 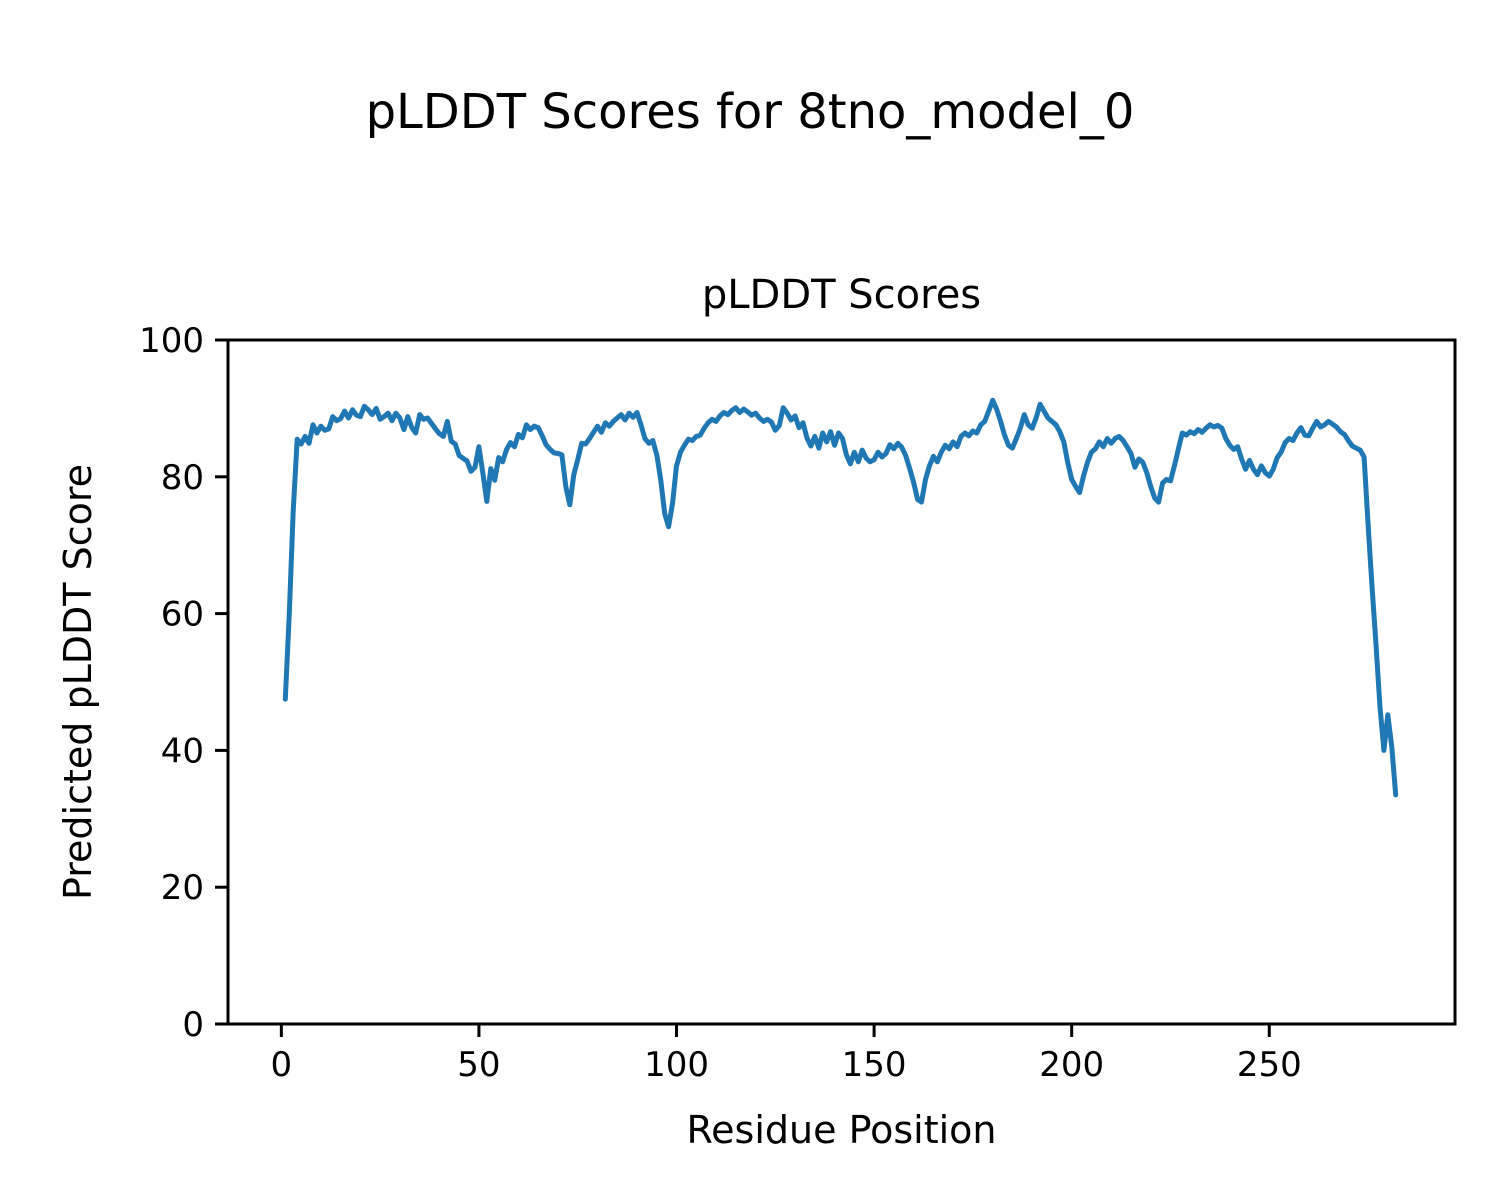 I want to click on y-tick-label: 80, so click(x=182, y=478).